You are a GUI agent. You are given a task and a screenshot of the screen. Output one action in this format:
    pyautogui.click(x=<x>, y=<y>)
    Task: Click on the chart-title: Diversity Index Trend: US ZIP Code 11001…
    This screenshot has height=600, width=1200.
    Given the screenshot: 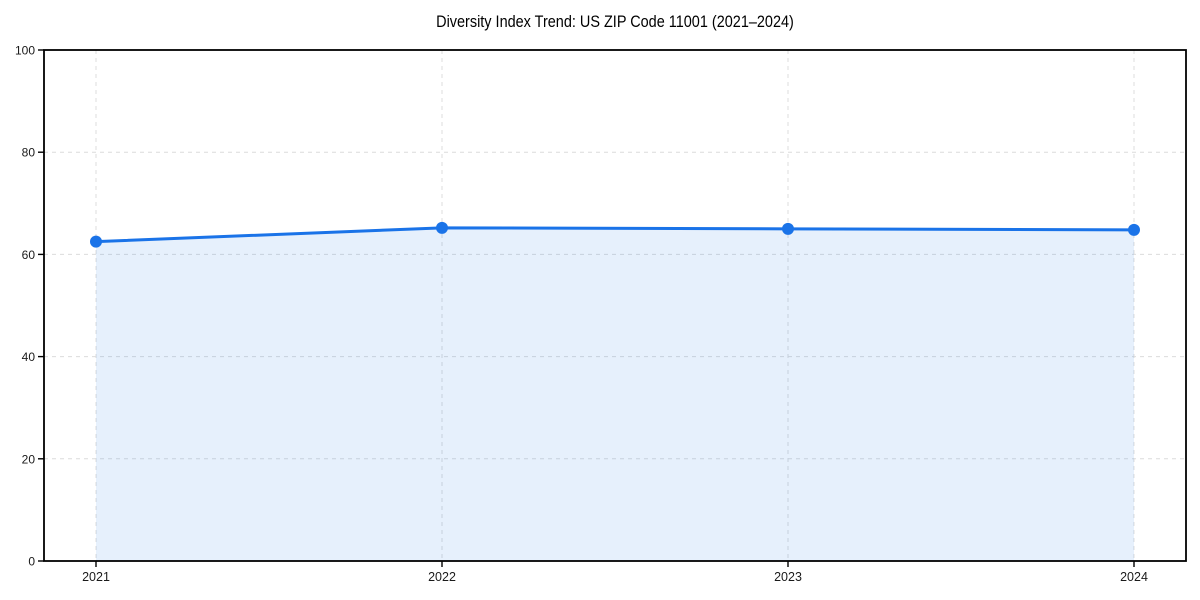 What is the action you would take?
    pyautogui.click(x=615, y=21)
    